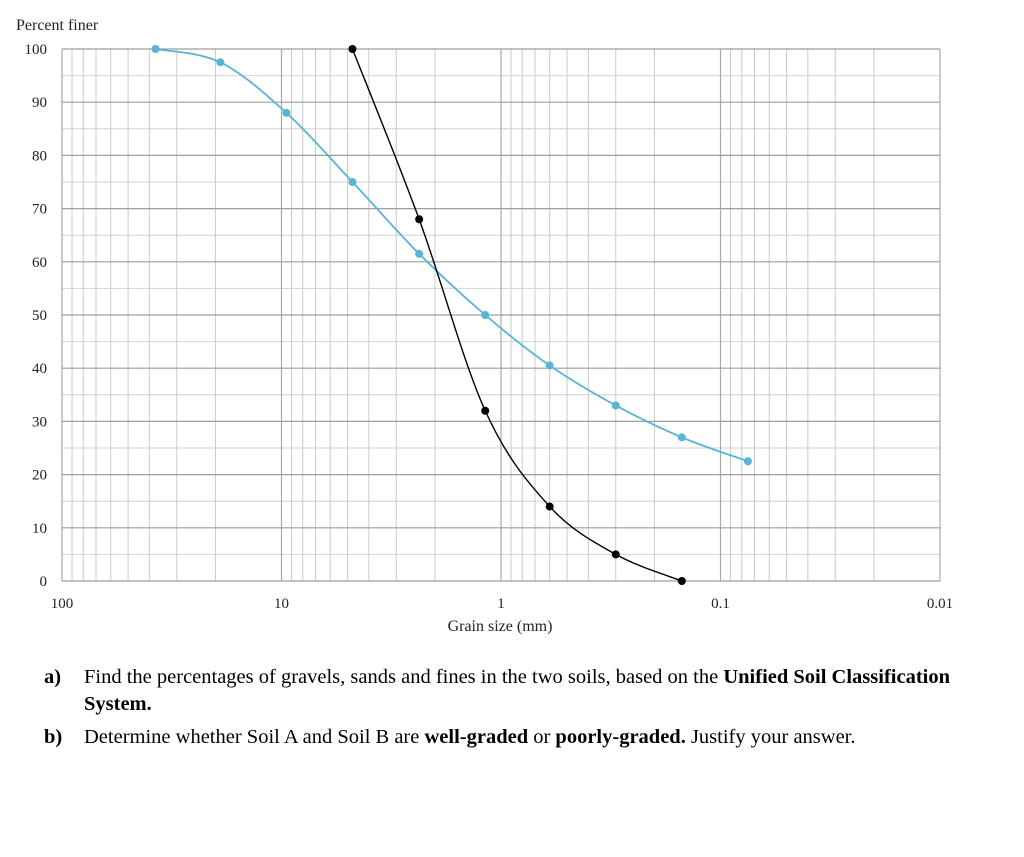  Describe the element at coordinates (940, 604) in the screenshot. I see `x-tick-label: 0.01` at that location.